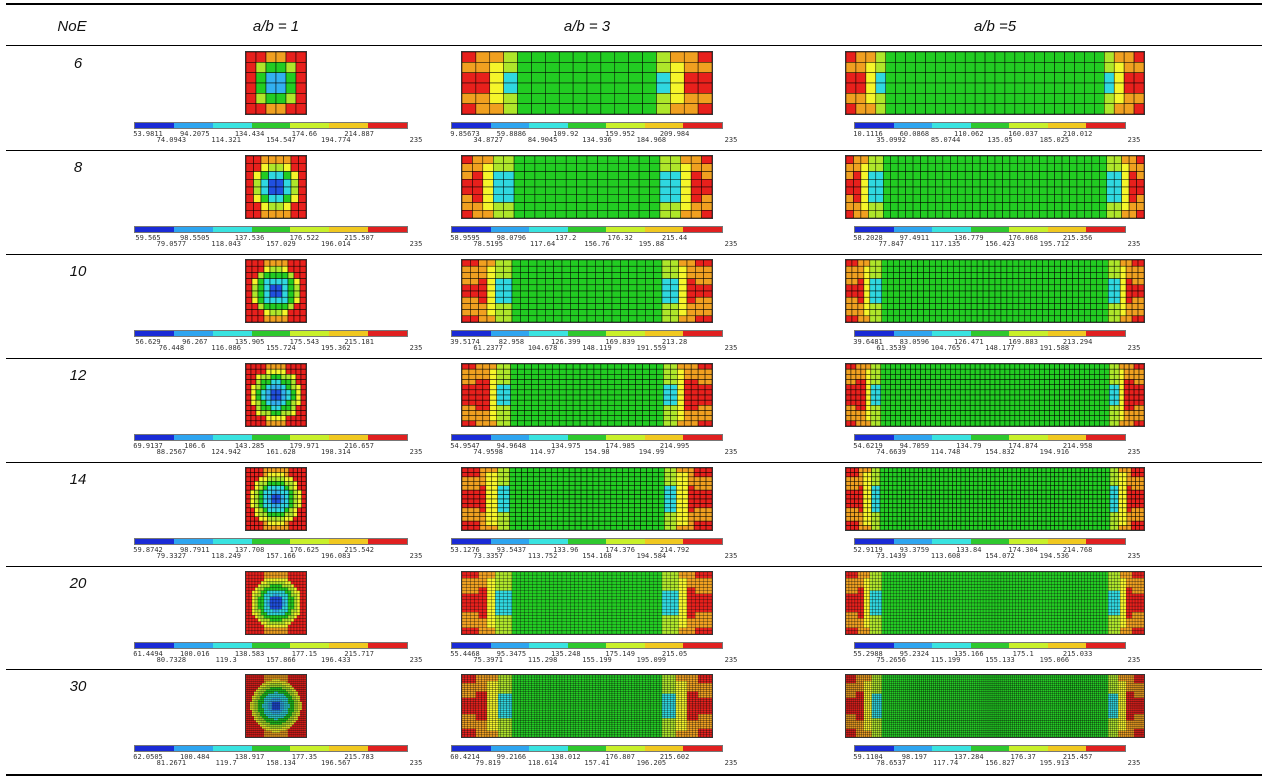 The height and width of the screenshot is (782, 1268). Describe the element at coordinates (891, 451) in the screenshot. I see `legend-value: 74.6639` at that location.